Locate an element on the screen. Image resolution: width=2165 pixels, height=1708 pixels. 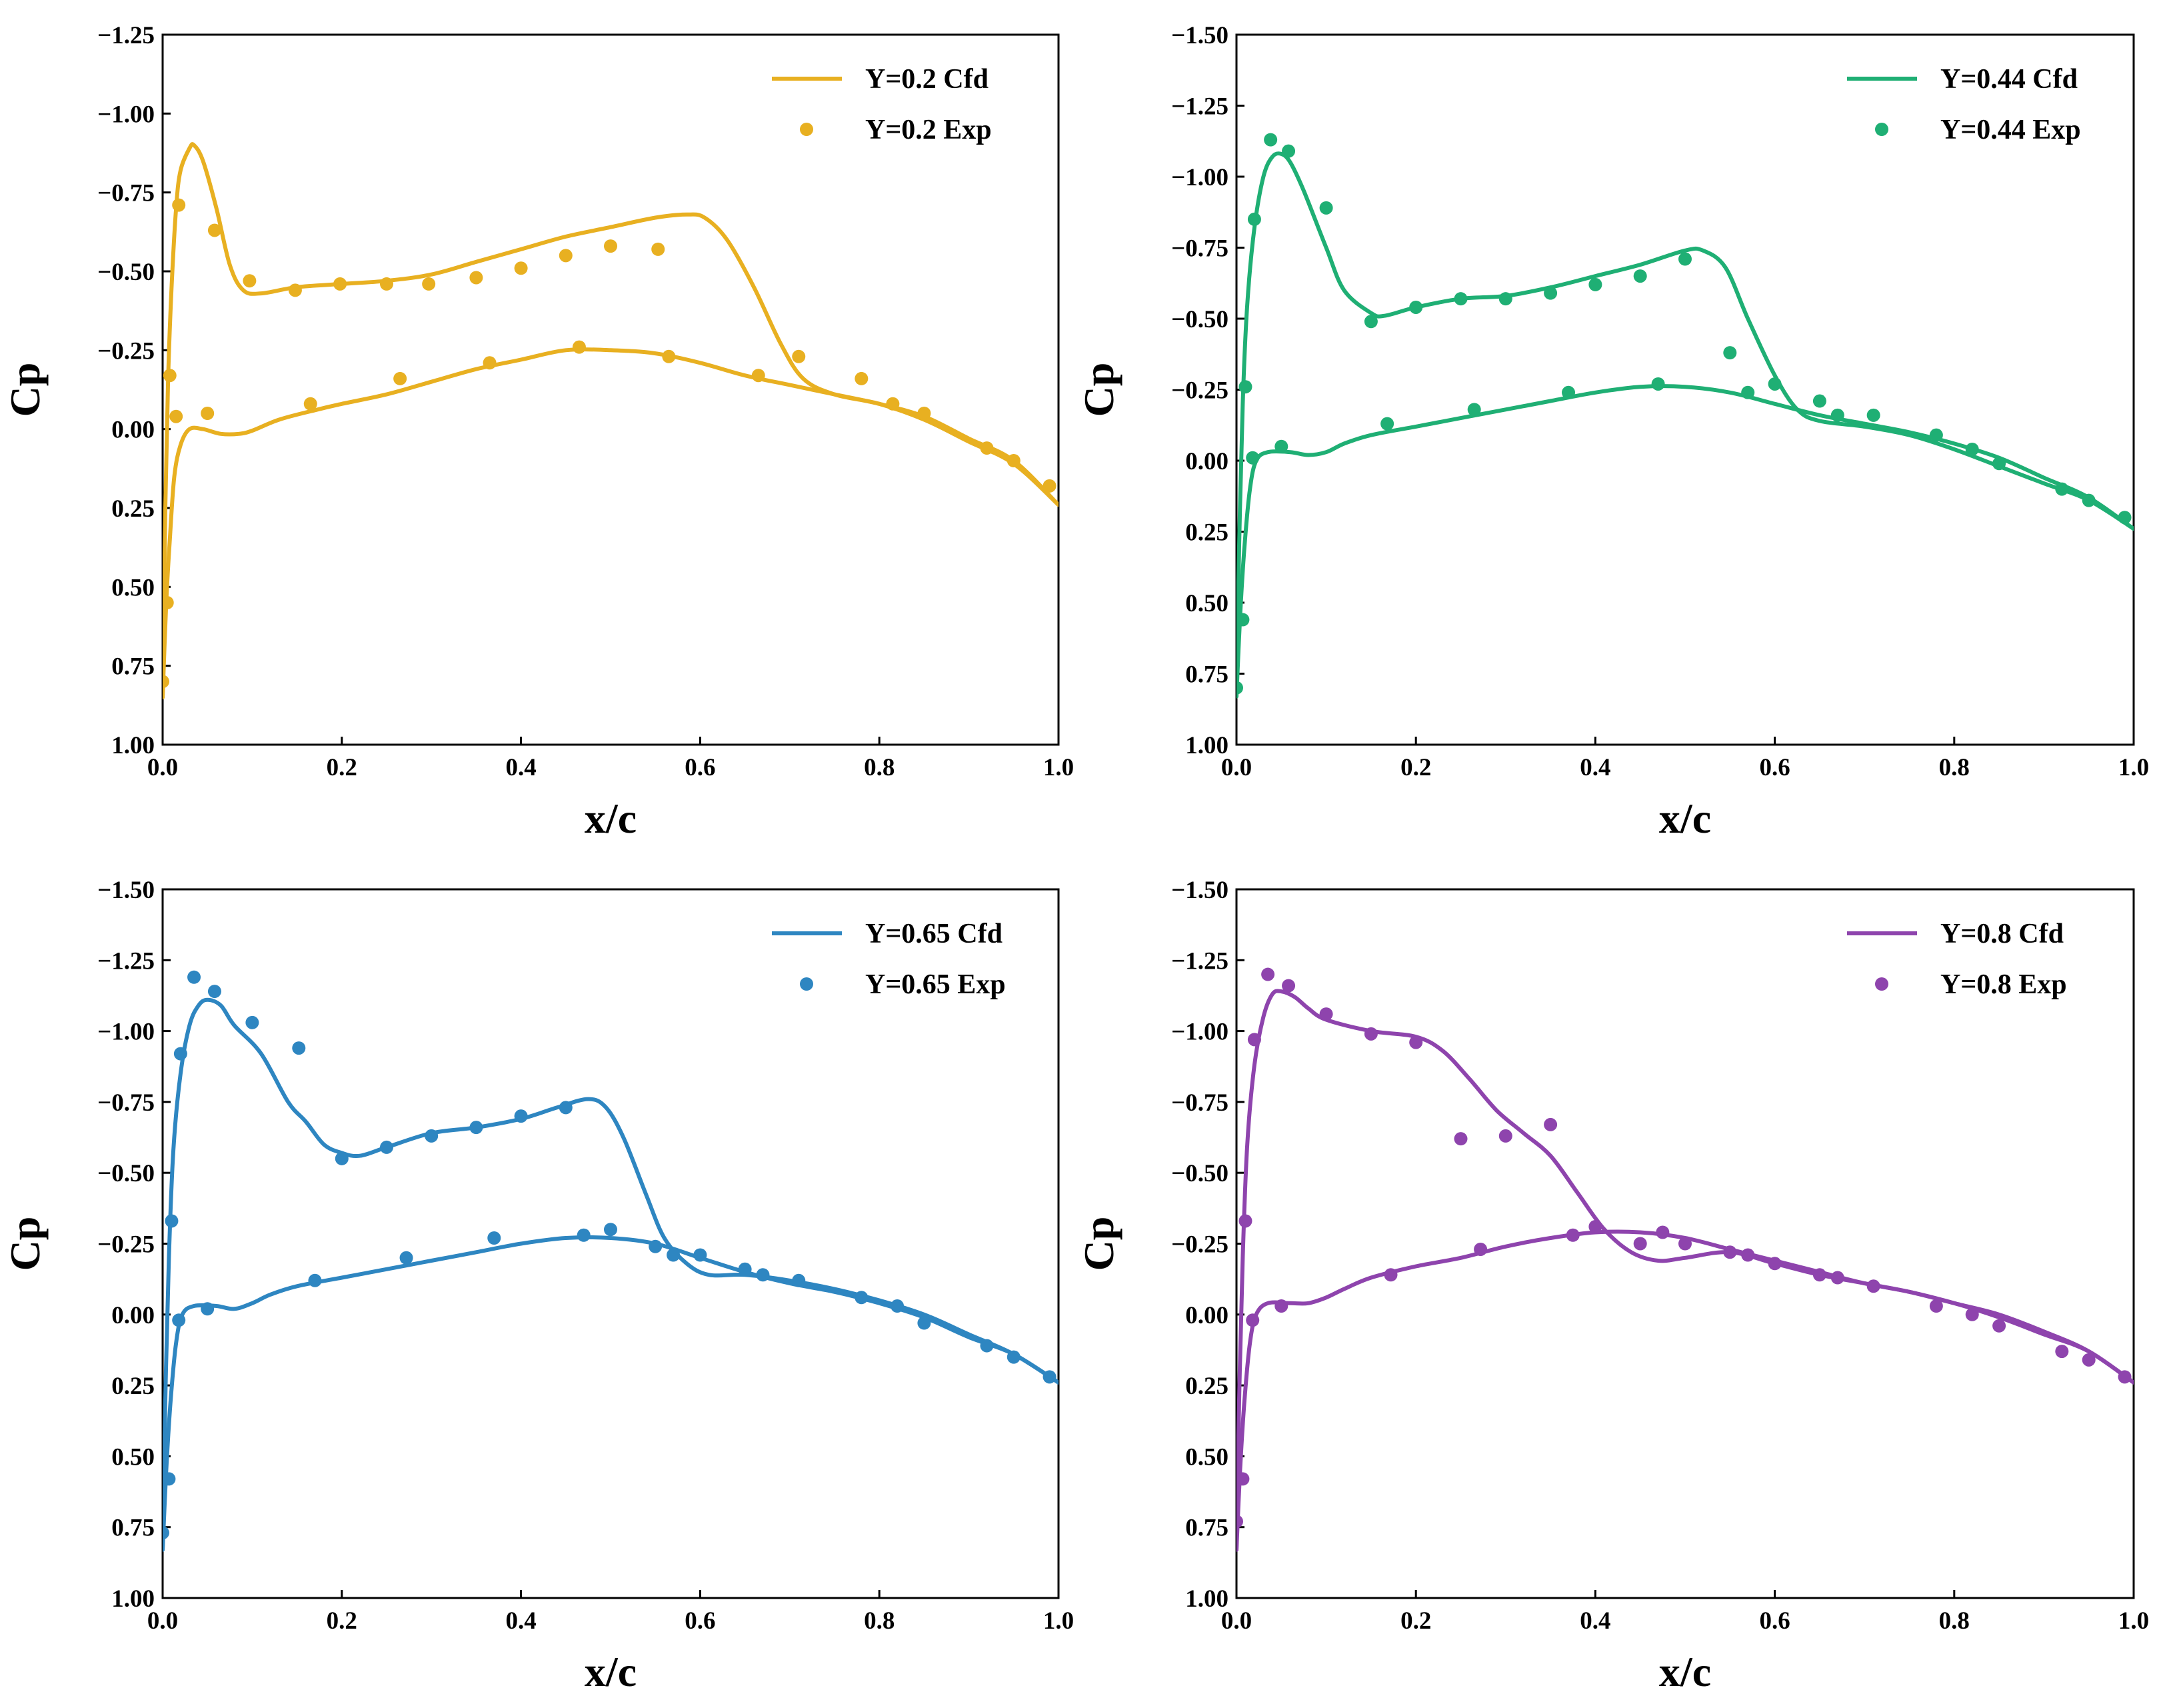
cfd-line-lower is located at coordinates (1685, 1390).